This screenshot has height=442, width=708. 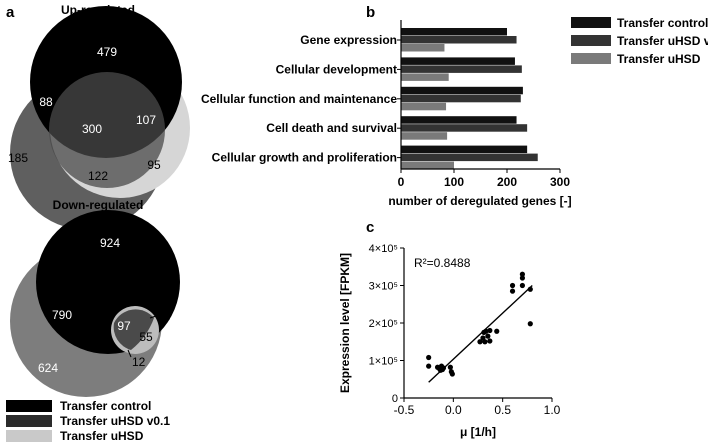 I want to click on venn-down: Down-regulated 924 790 97 15 55 12 624, so click(x=95, y=297).